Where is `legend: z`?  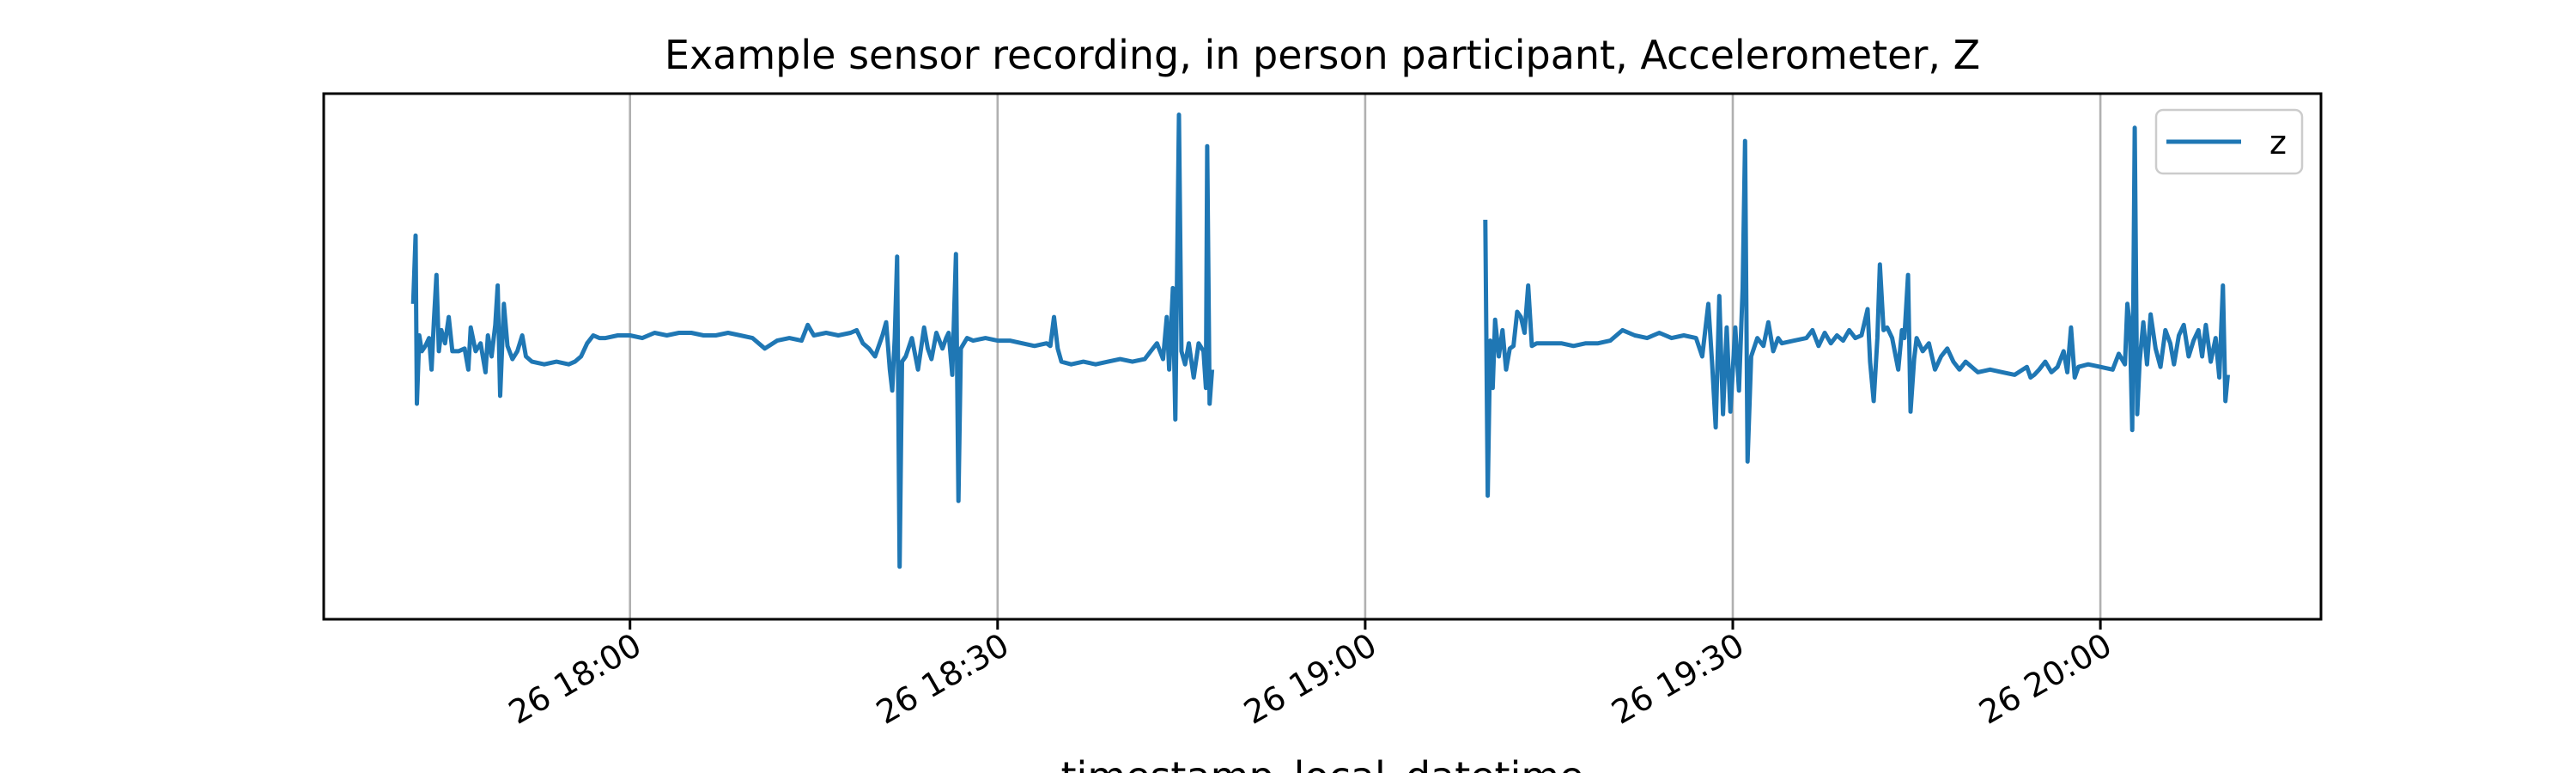 legend: z is located at coordinates (2229, 141).